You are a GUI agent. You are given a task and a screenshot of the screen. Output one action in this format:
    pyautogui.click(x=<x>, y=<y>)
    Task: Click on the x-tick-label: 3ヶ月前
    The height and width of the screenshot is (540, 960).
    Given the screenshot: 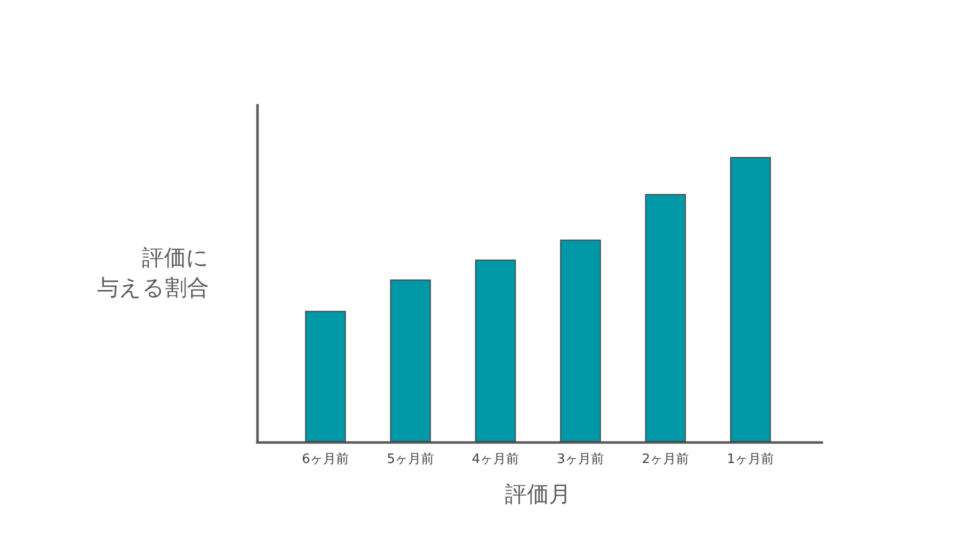 What is the action you would take?
    pyautogui.click(x=580, y=459)
    